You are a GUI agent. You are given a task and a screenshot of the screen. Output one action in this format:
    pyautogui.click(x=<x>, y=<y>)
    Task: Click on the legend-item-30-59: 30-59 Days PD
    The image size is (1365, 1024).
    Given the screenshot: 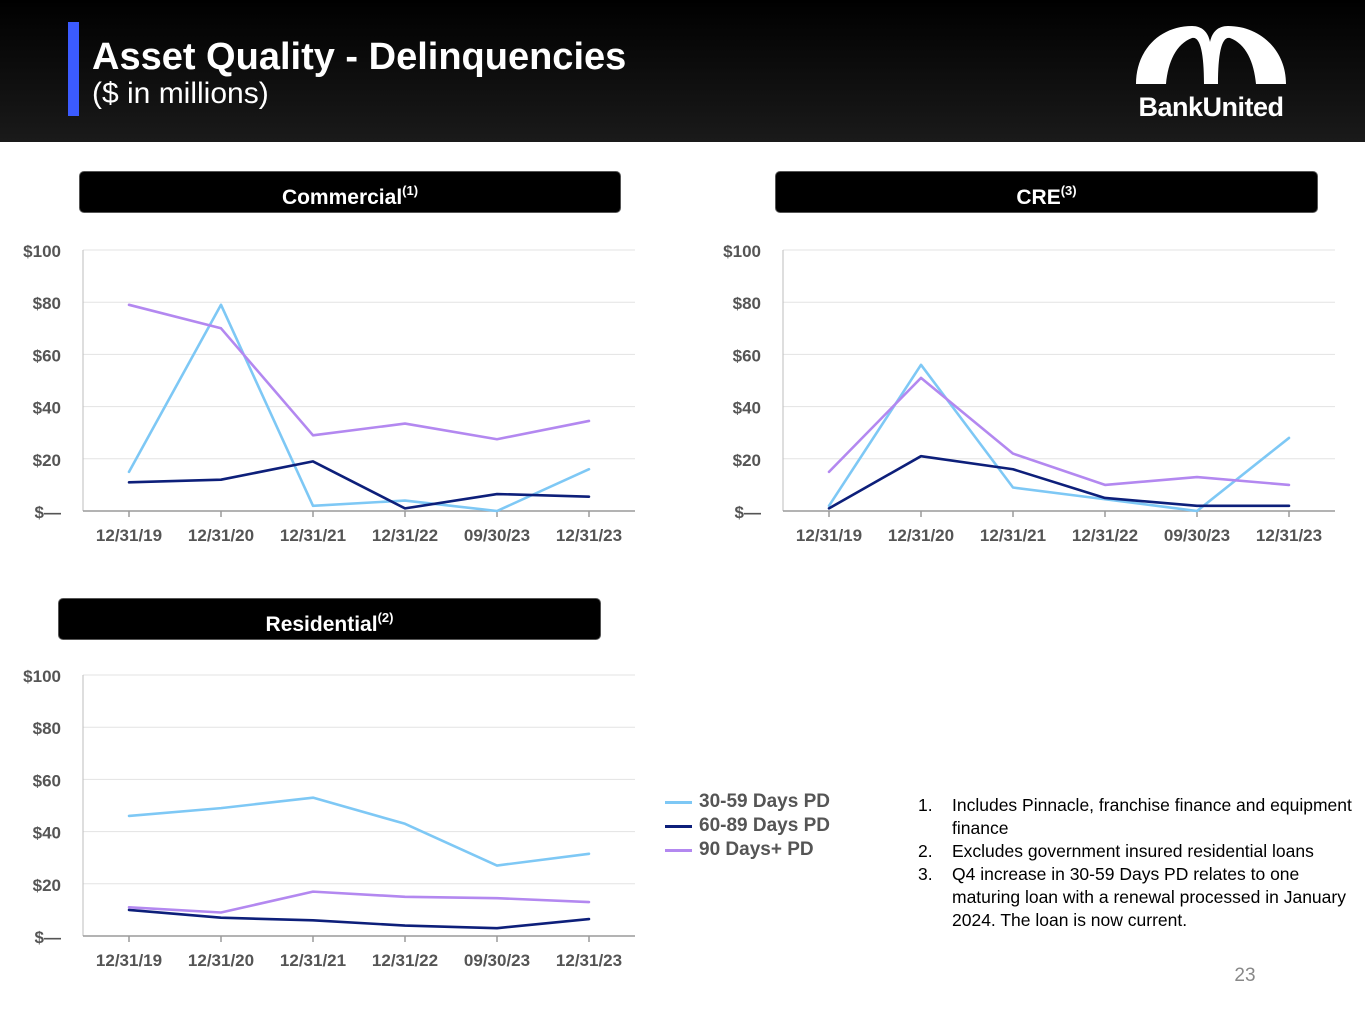 What is the action you would take?
    pyautogui.click(x=747, y=802)
    